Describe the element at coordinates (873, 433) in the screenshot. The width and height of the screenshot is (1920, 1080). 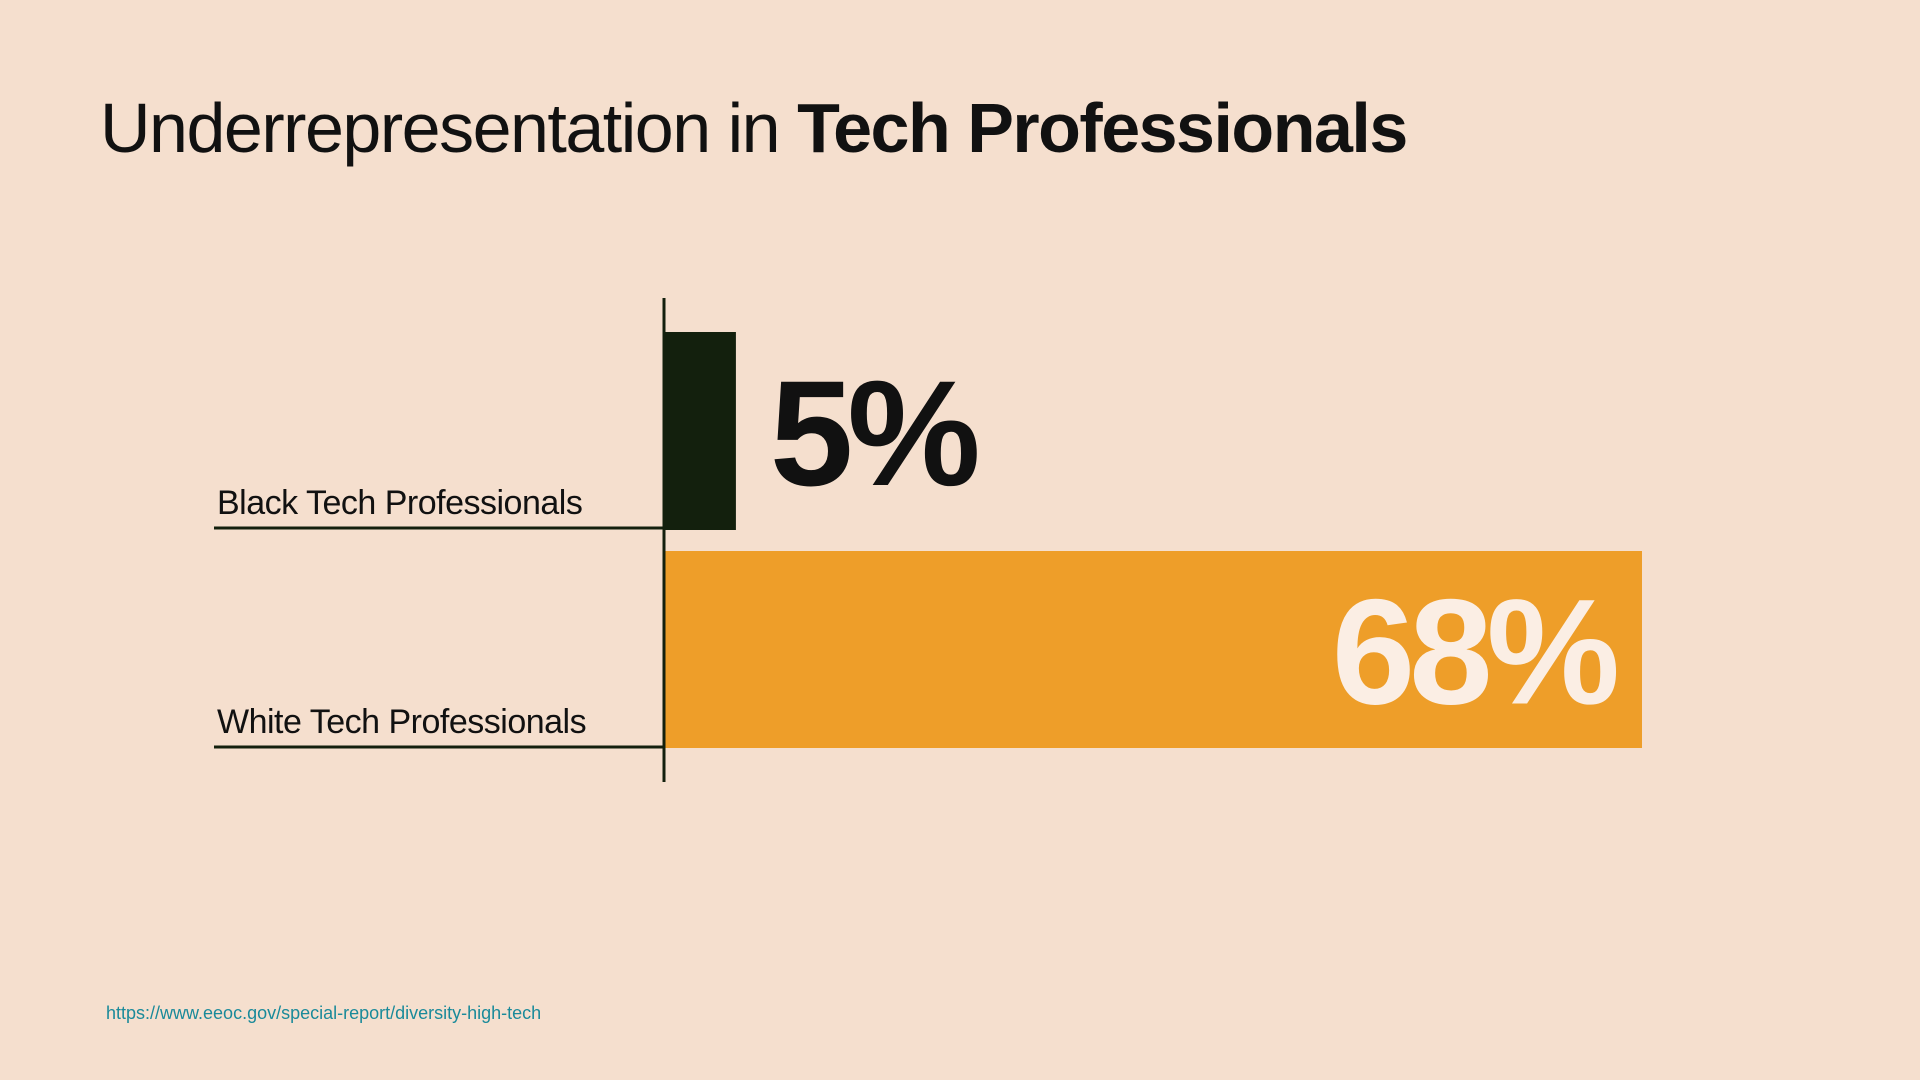
I see `data-label: 5%` at that location.